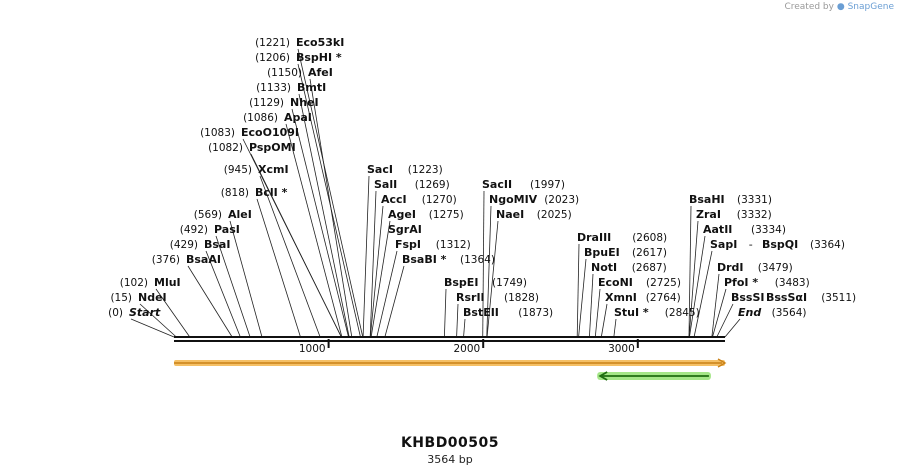  I want to click on site-label-BsaAI: BsaAI, so click(203, 259).